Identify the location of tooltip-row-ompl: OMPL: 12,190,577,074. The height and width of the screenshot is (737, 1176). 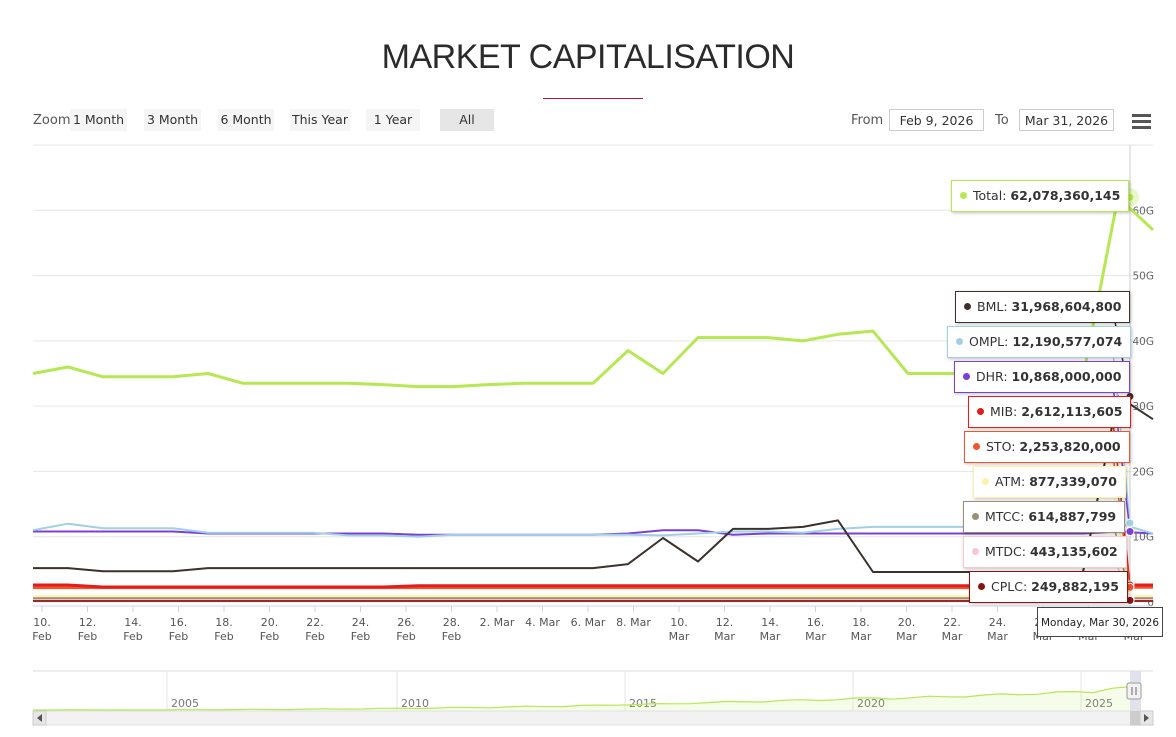
(1039, 342).